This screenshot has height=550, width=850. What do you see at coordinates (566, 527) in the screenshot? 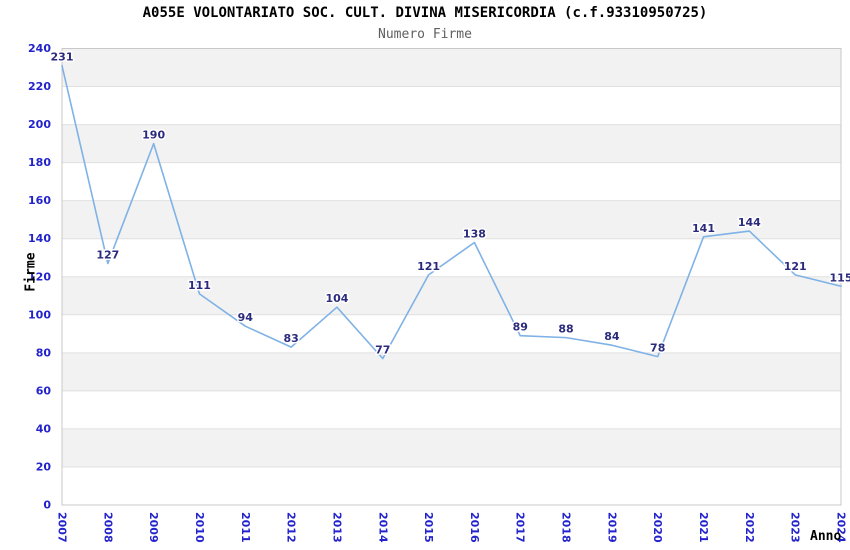
I see `x-tick-label: 2018` at bounding box center [566, 527].